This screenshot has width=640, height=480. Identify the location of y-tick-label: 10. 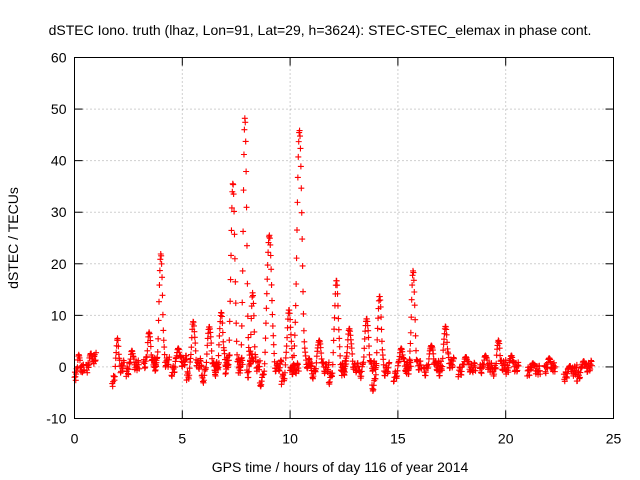
(59, 315).